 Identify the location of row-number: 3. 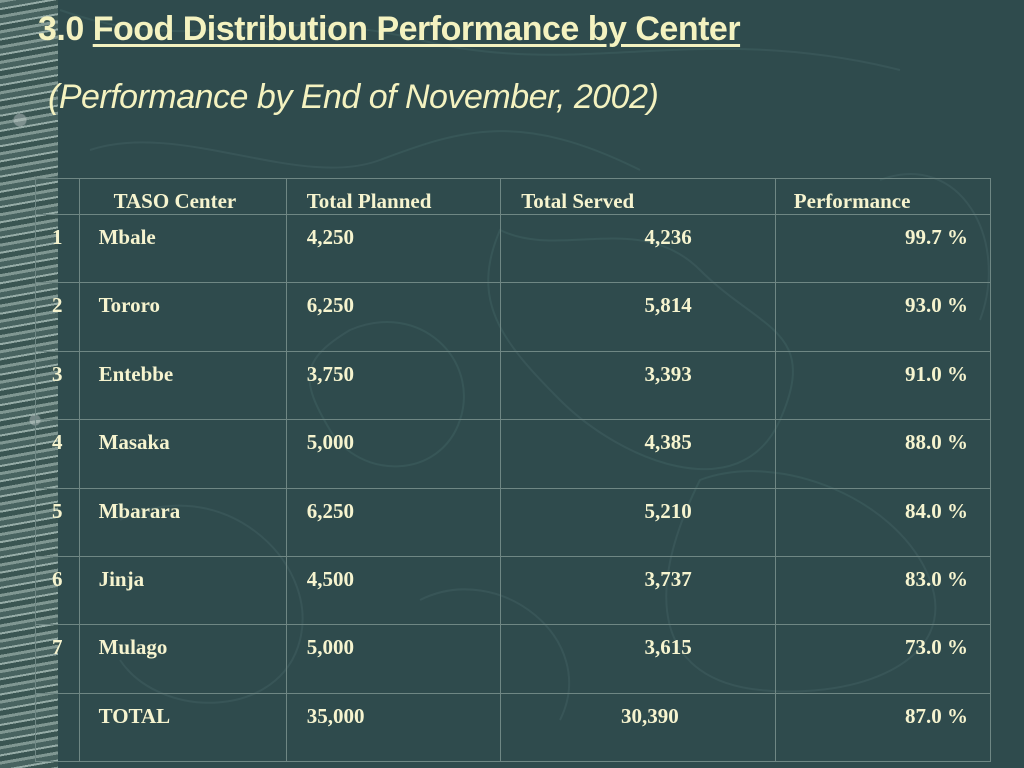
(57, 385).